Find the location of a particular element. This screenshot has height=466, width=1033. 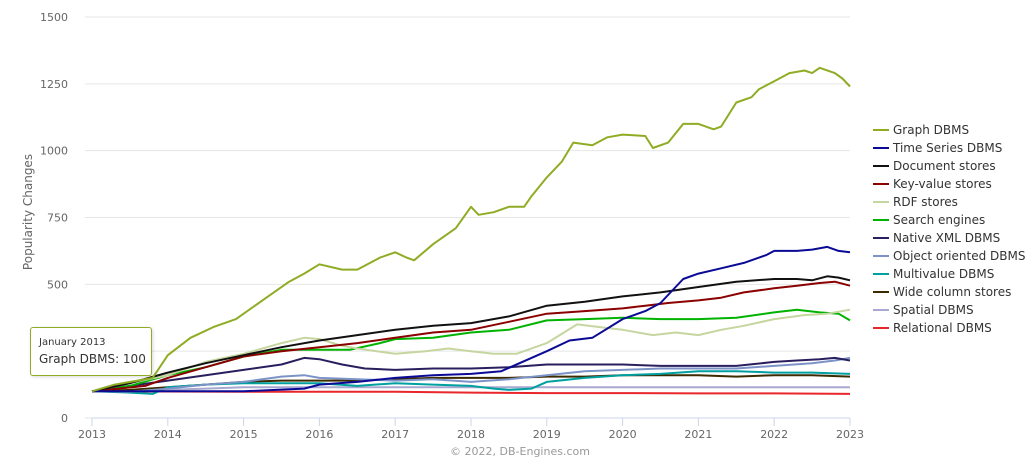

legend-item: Native XML DBMS is located at coordinates (936, 238).